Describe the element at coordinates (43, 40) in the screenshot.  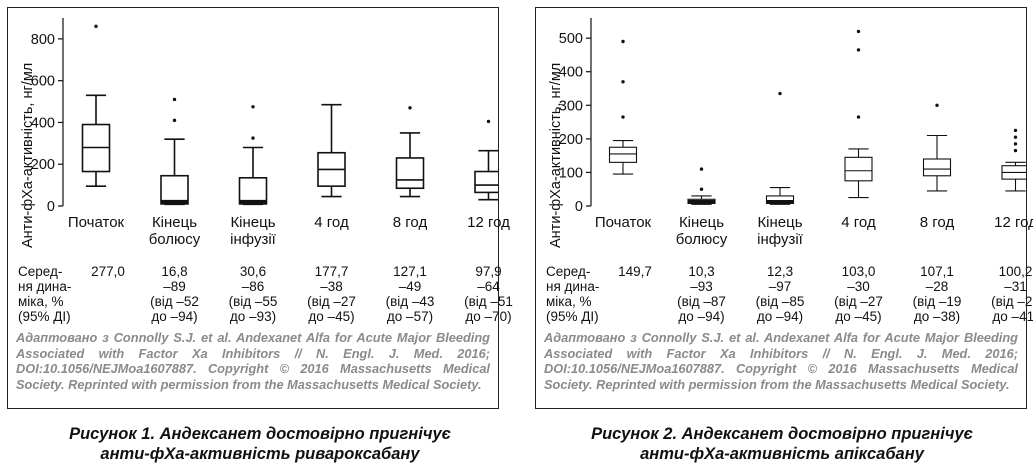
I see `y-tick-label: 800` at that location.